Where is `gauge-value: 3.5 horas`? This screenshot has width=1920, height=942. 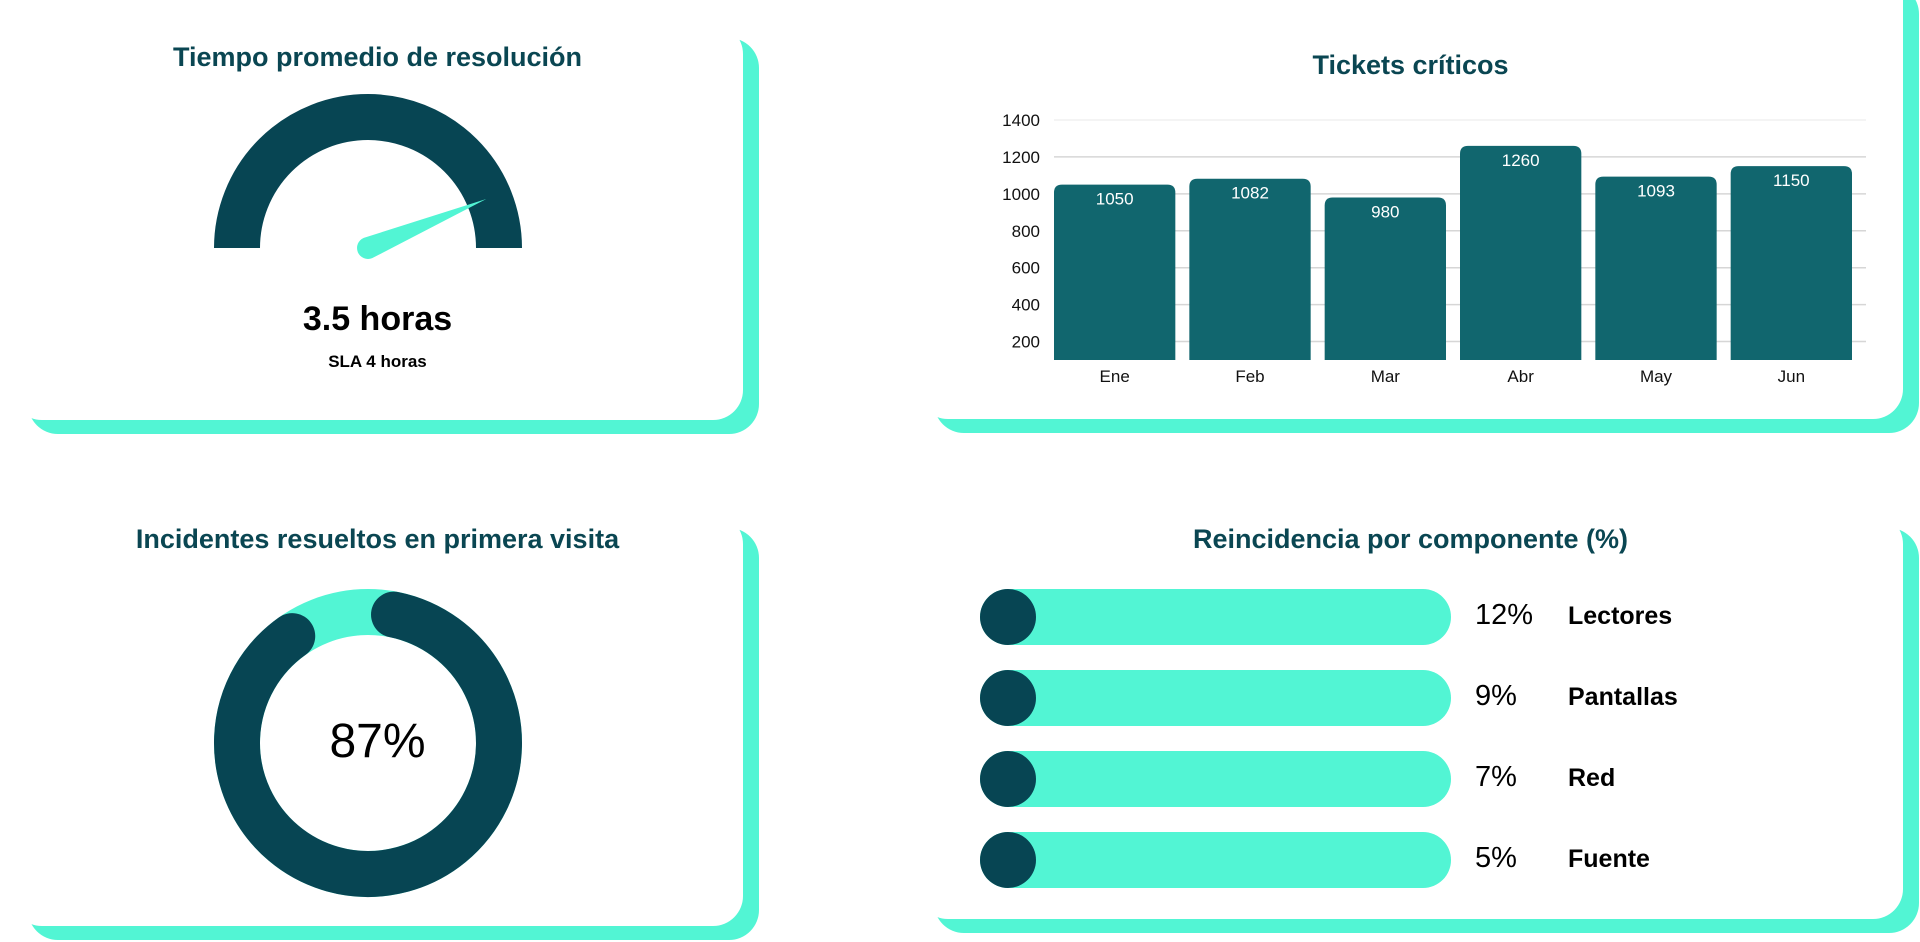 gauge-value: 3.5 horas is located at coordinates (377, 319).